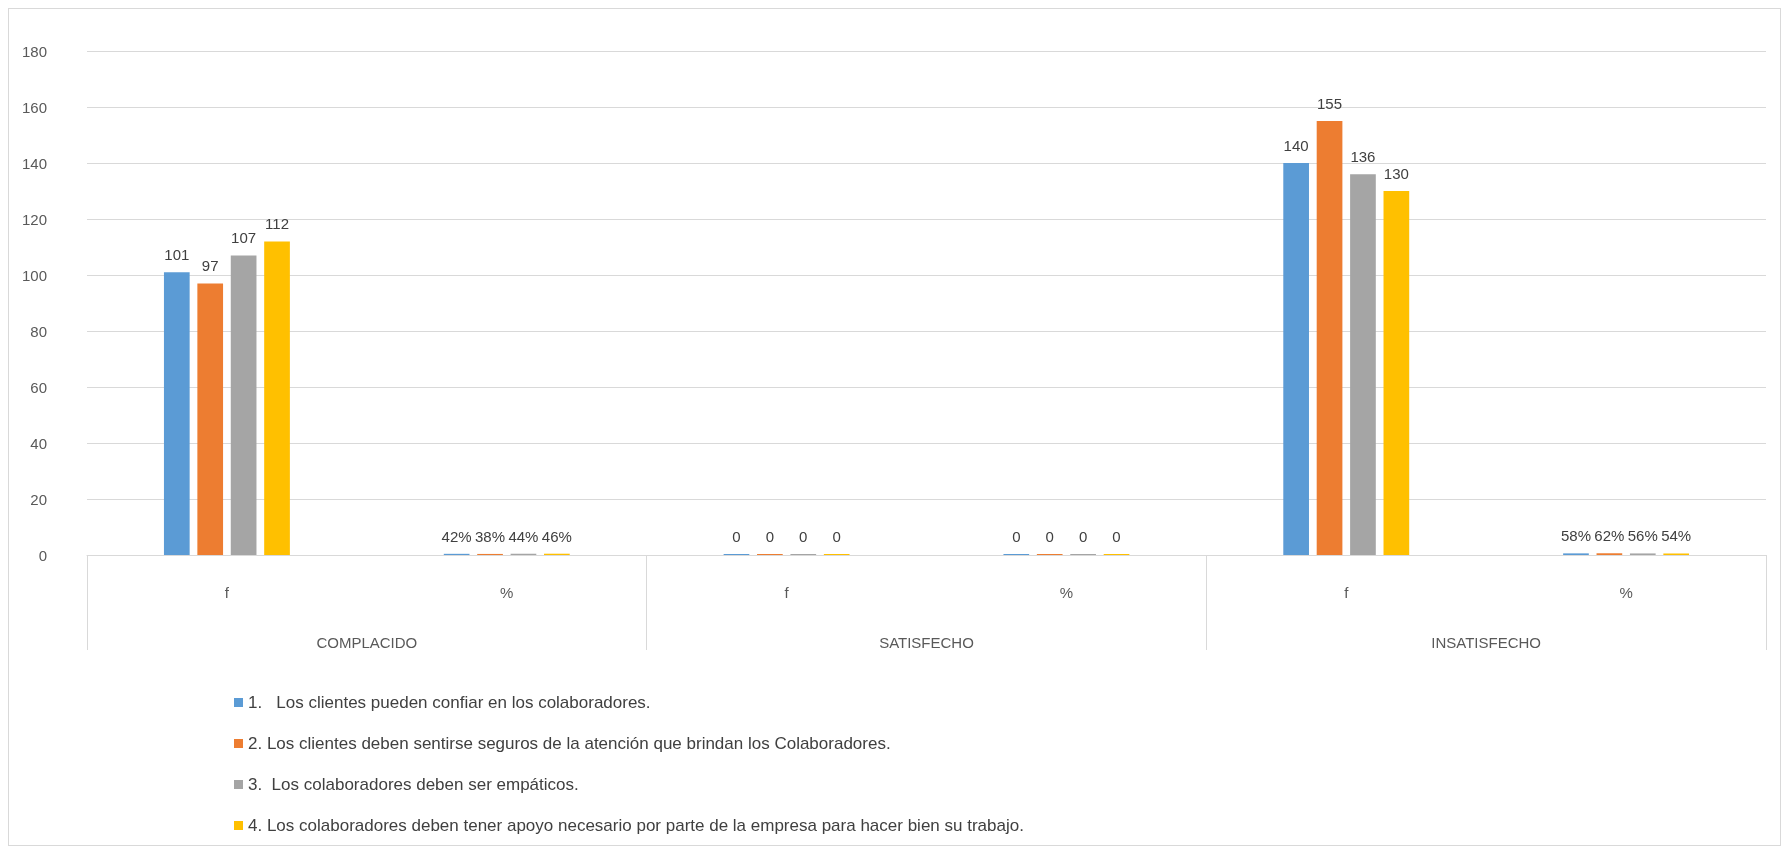 The height and width of the screenshot is (854, 1789). Describe the element at coordinates (210, 266) in the screenshot. I see `data-label: 97` at that location.